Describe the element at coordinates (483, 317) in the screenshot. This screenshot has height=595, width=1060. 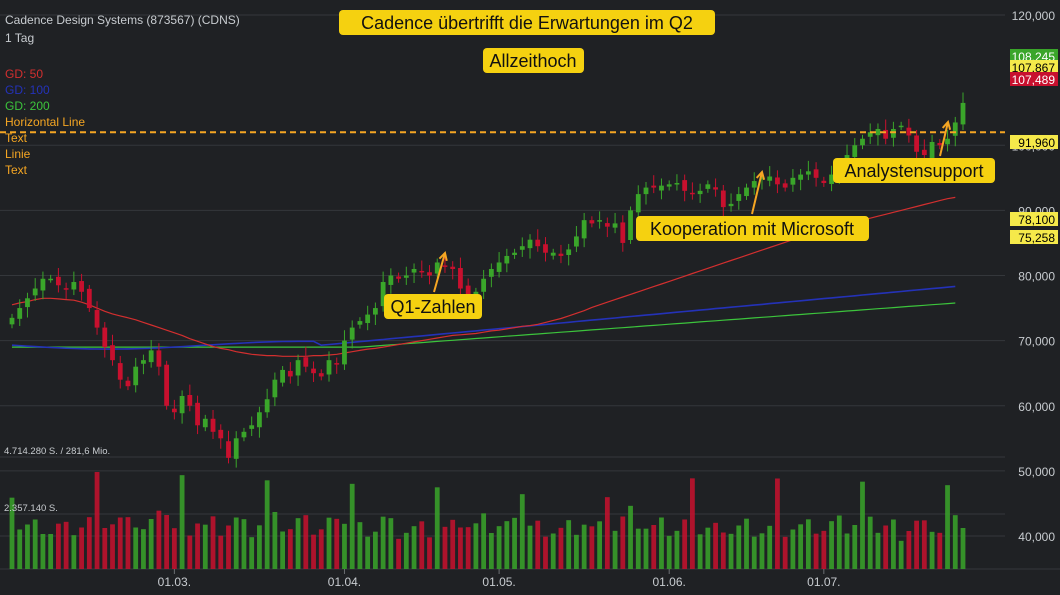
I see `gd100-line` at that location.